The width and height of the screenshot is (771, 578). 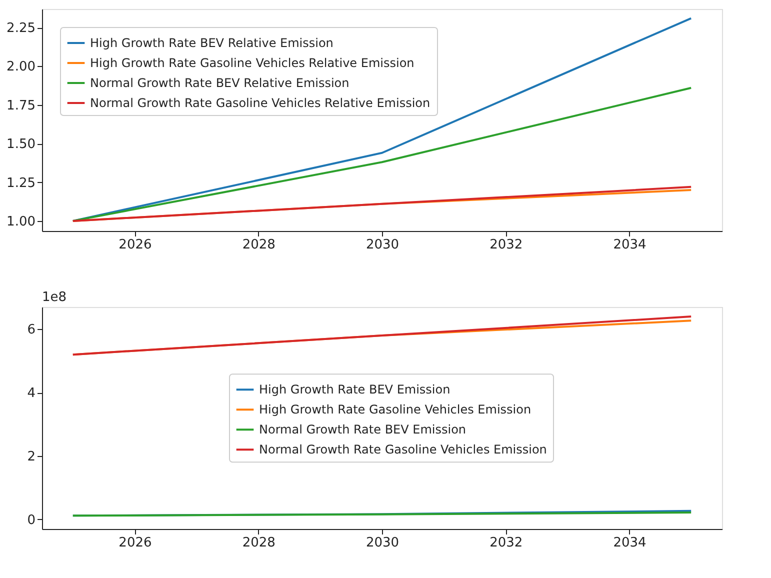 I want to click on y-tick-label: 4, so click(x=31, y=394).